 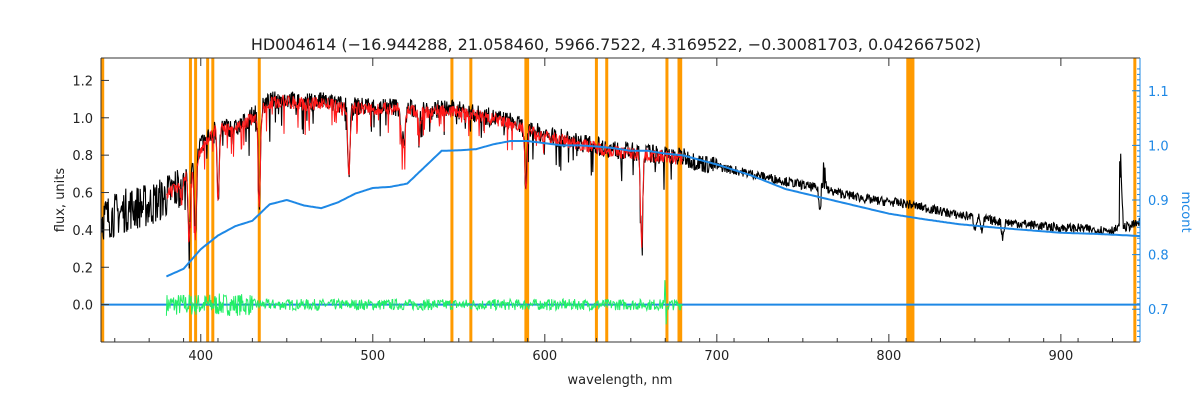 What do you see at coordinates (1158, 201) in the screenshot?
I see `y2-tick-label-2: 0.9` at bounding box center [1158, 201].